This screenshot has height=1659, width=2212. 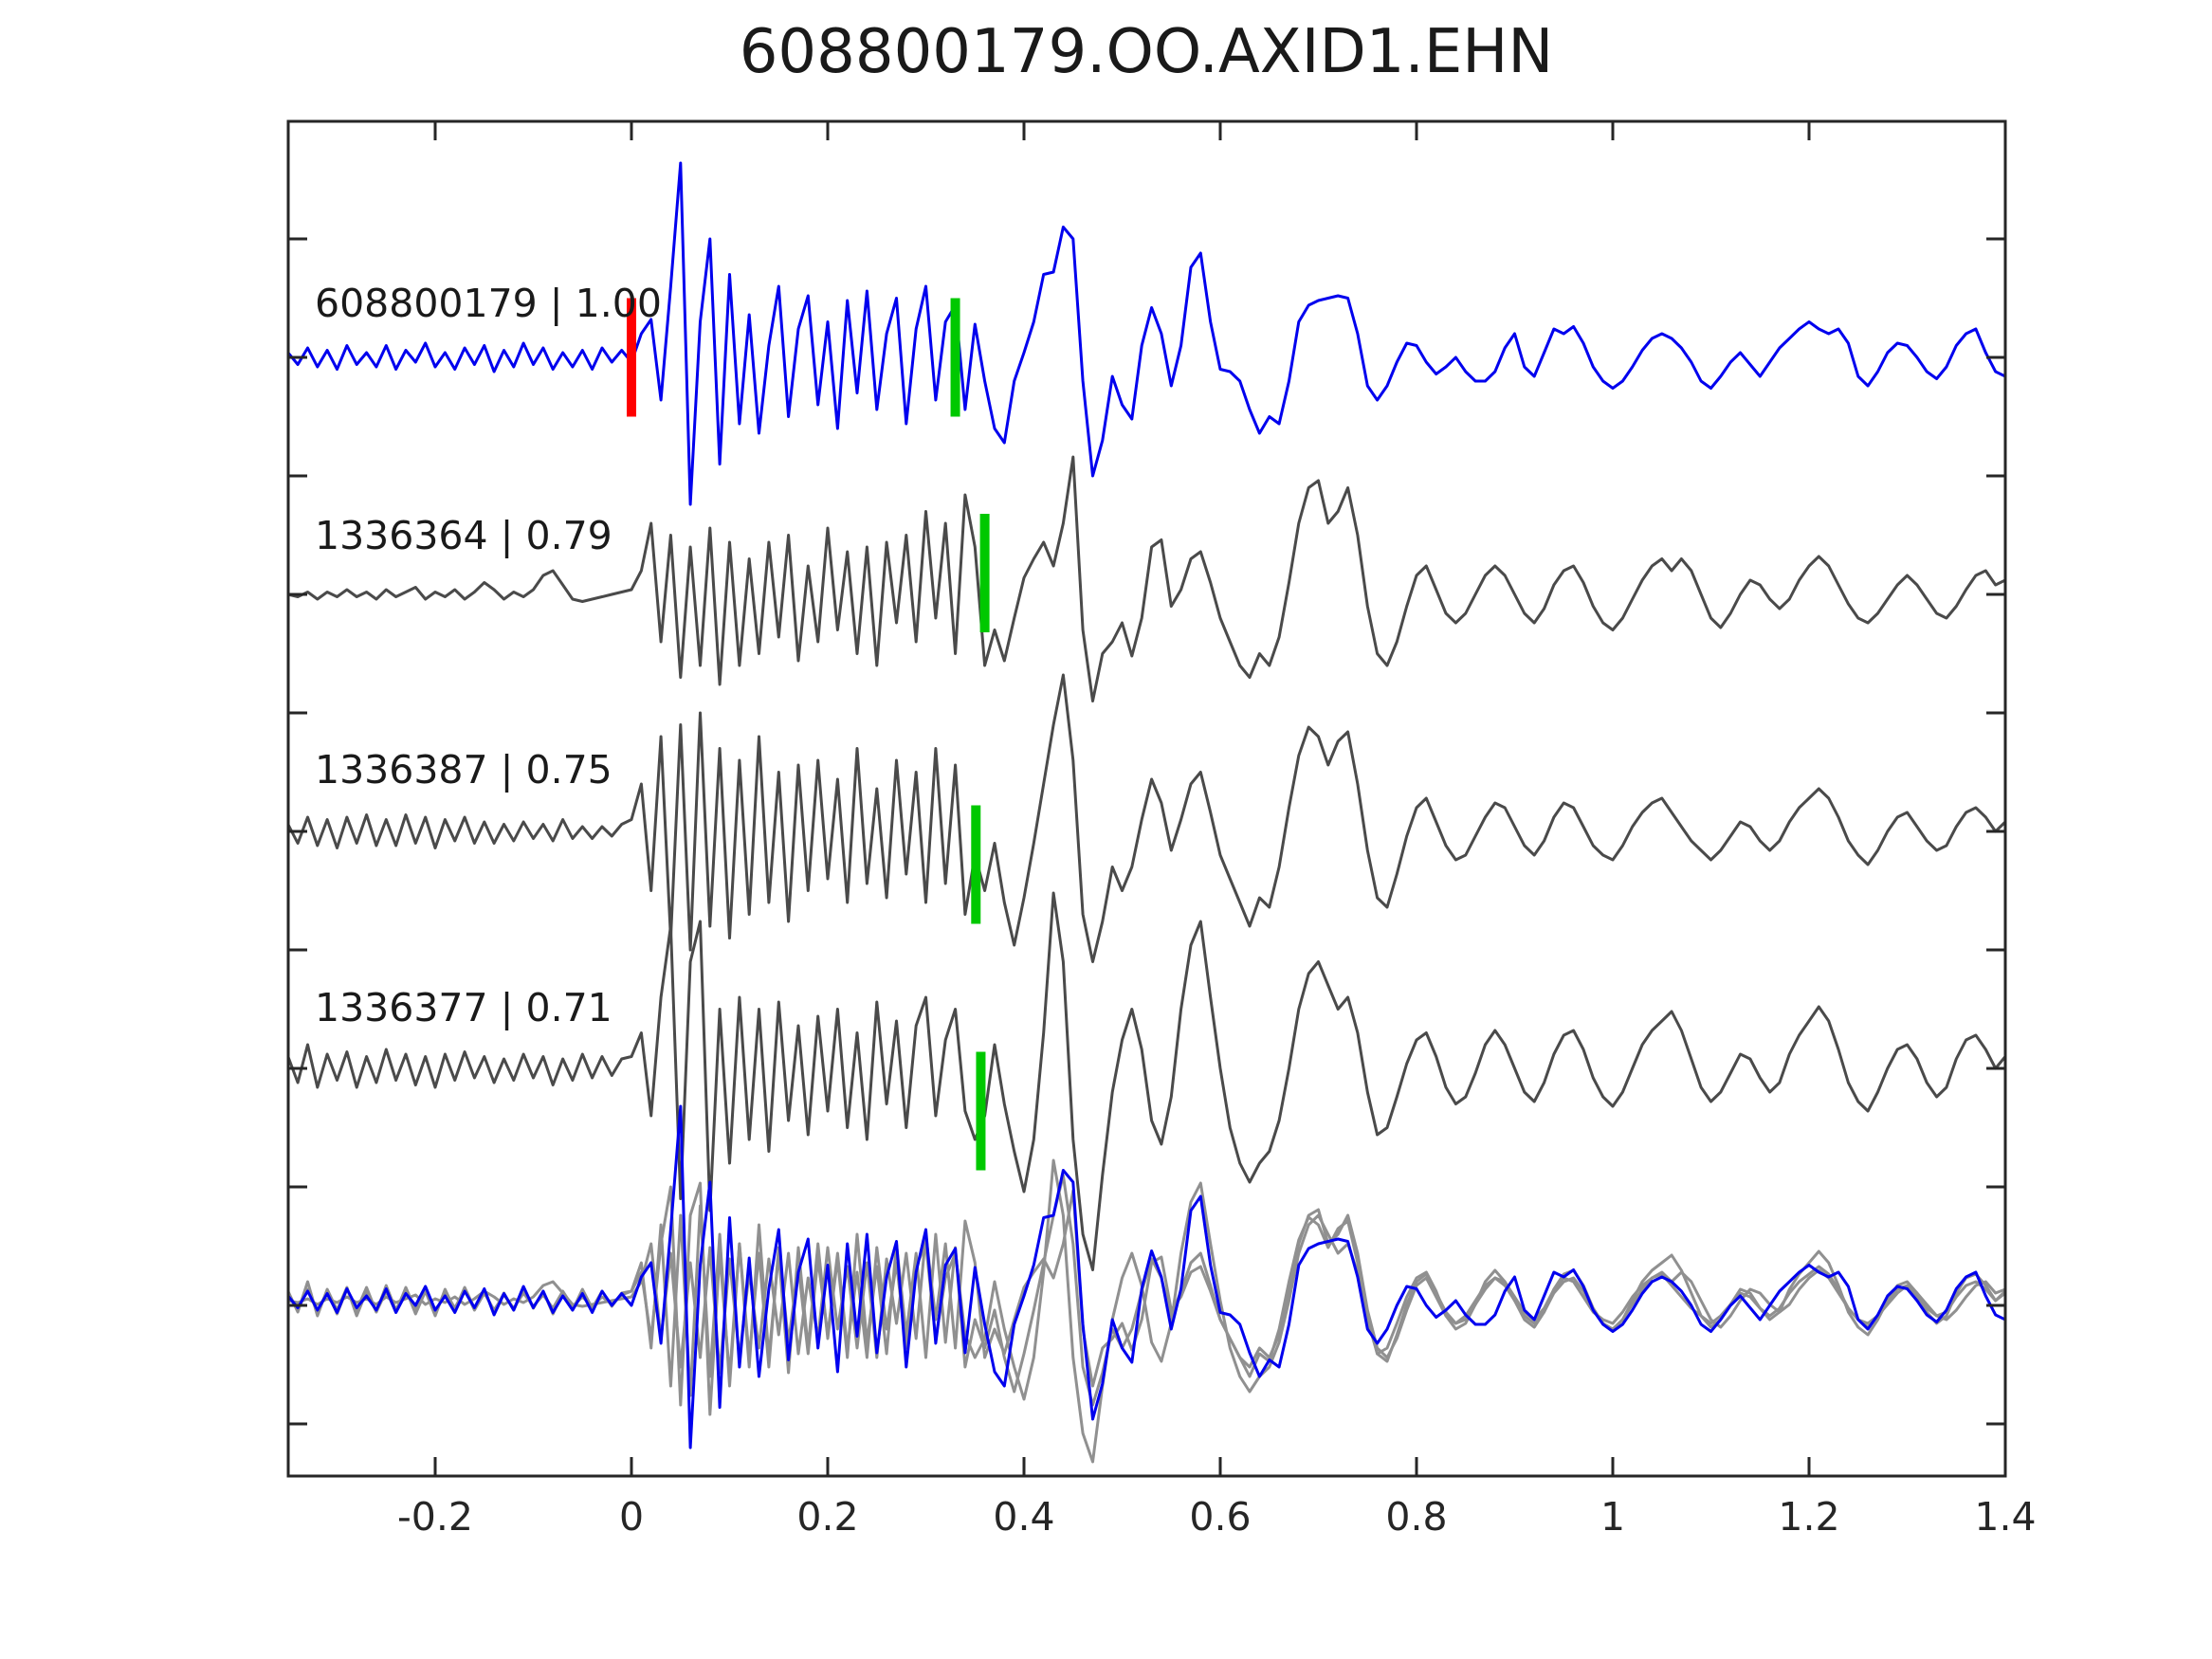 I want to click on x-tick-label: 1.2, so click(x=1809, y=1517).